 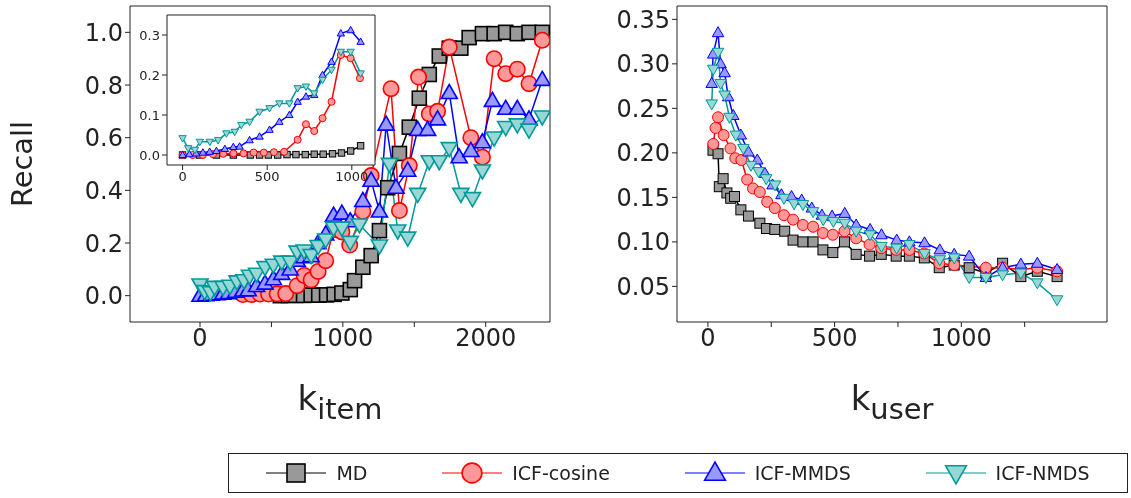 What do you see at coordinates (643, 286) in the screenshot?
I see `y-tick-label: 0.05` at bounding box center [643, 286].